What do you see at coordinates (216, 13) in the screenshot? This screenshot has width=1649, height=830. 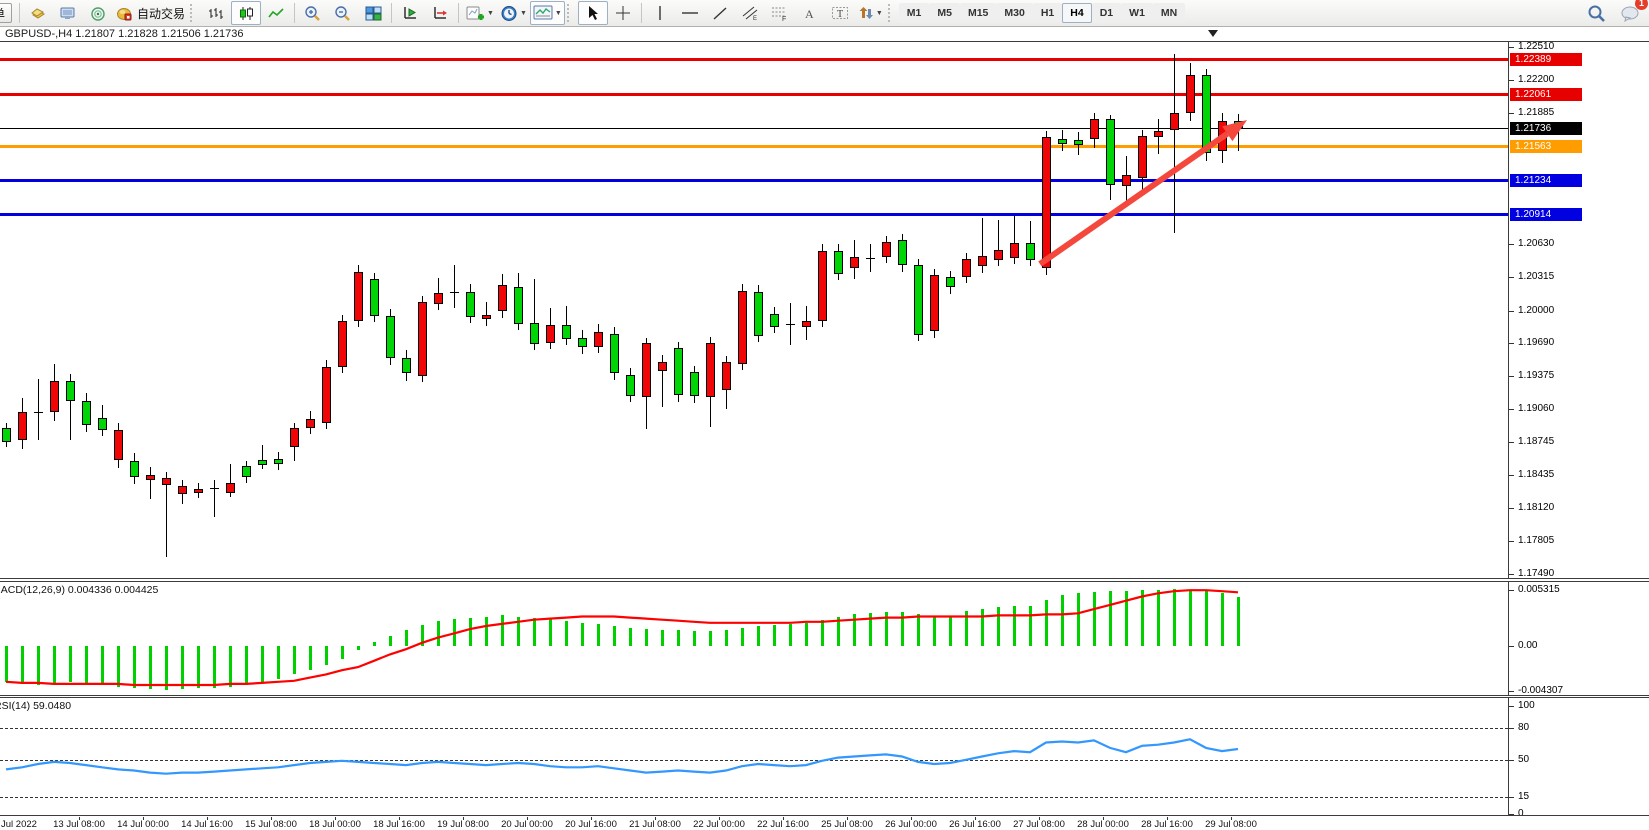 I see `bar-chart-icon` at bounding box center [216, 13].